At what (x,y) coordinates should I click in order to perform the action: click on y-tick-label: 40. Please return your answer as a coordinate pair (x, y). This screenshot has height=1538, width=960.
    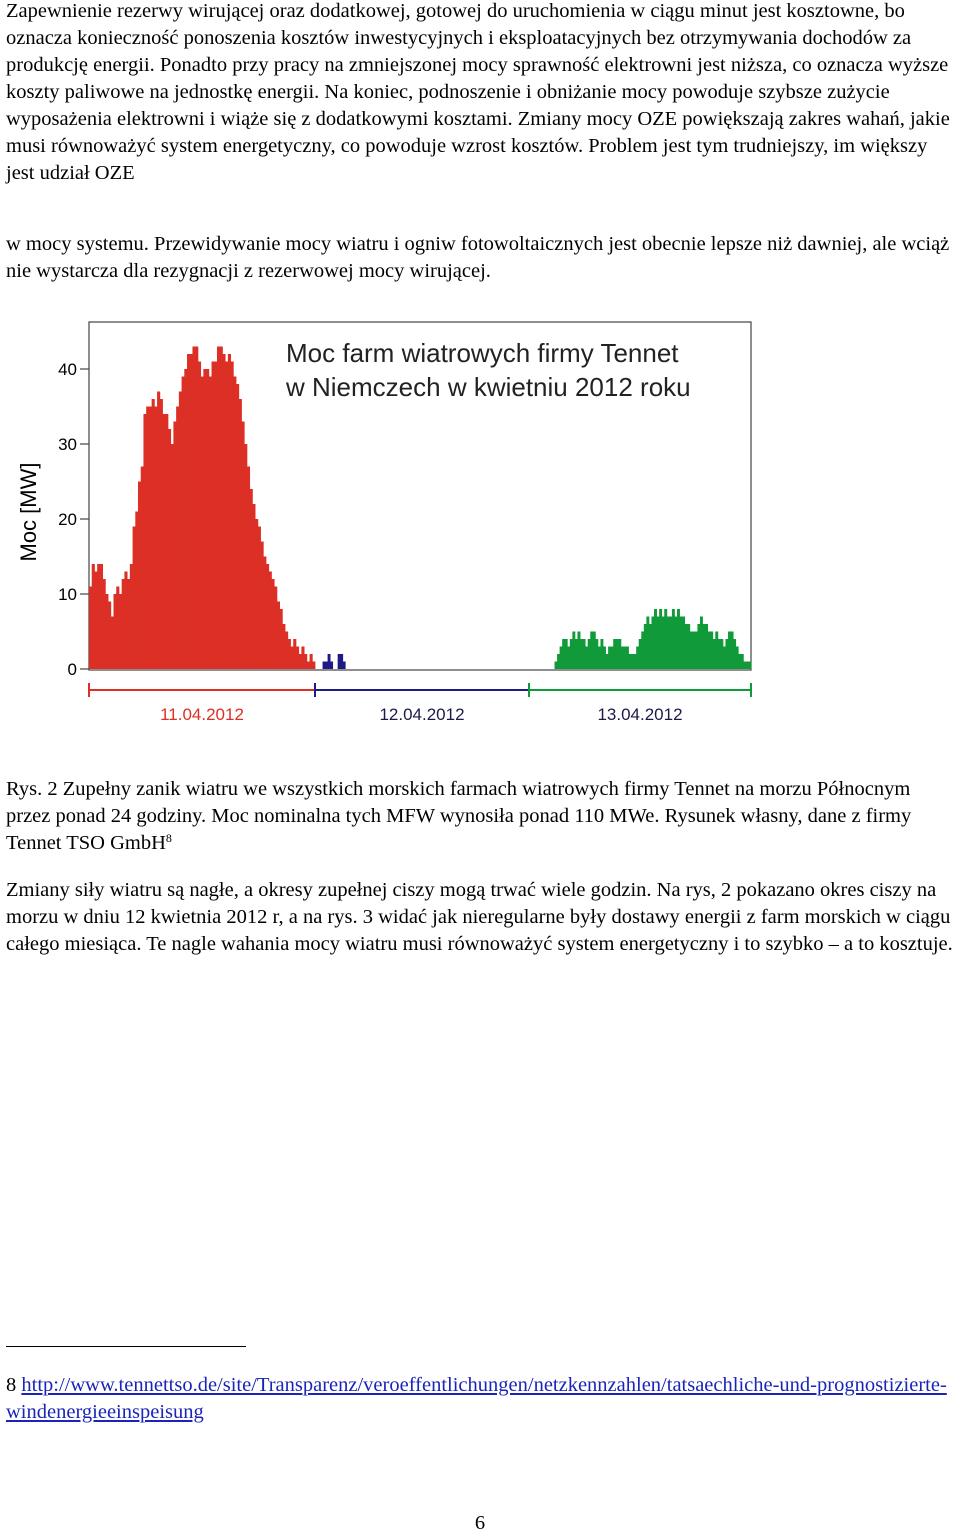
    Looking at the image, I should click on (67, 369).